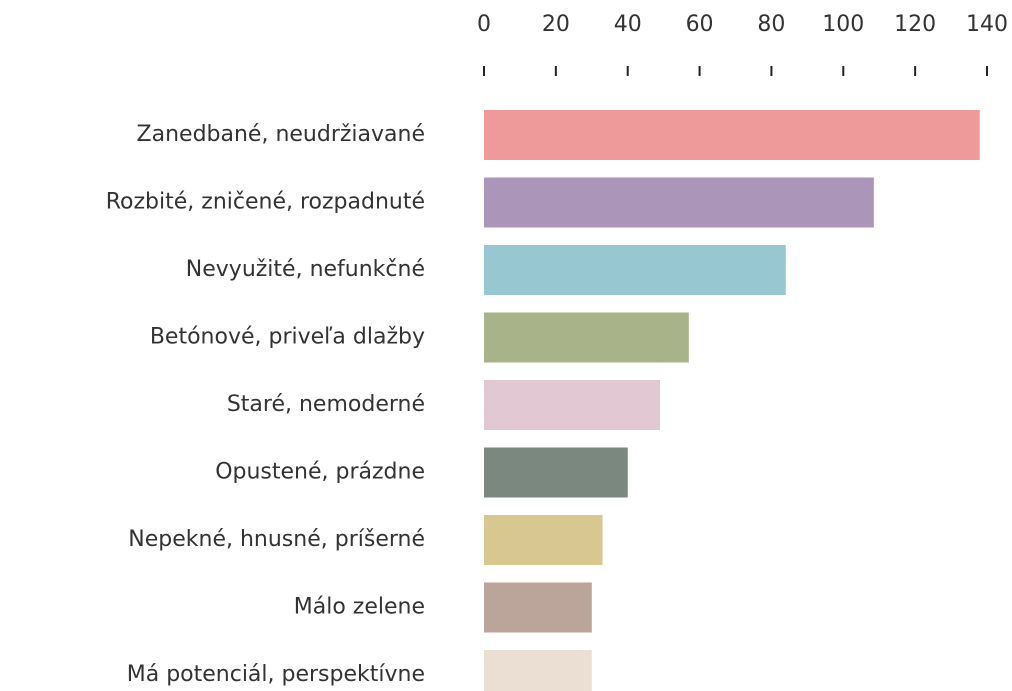 The width and height of the screenshot is (1012, 691). I want to click on y-tick-label: Zanedbané, neudržiavané, so click(281, 134).